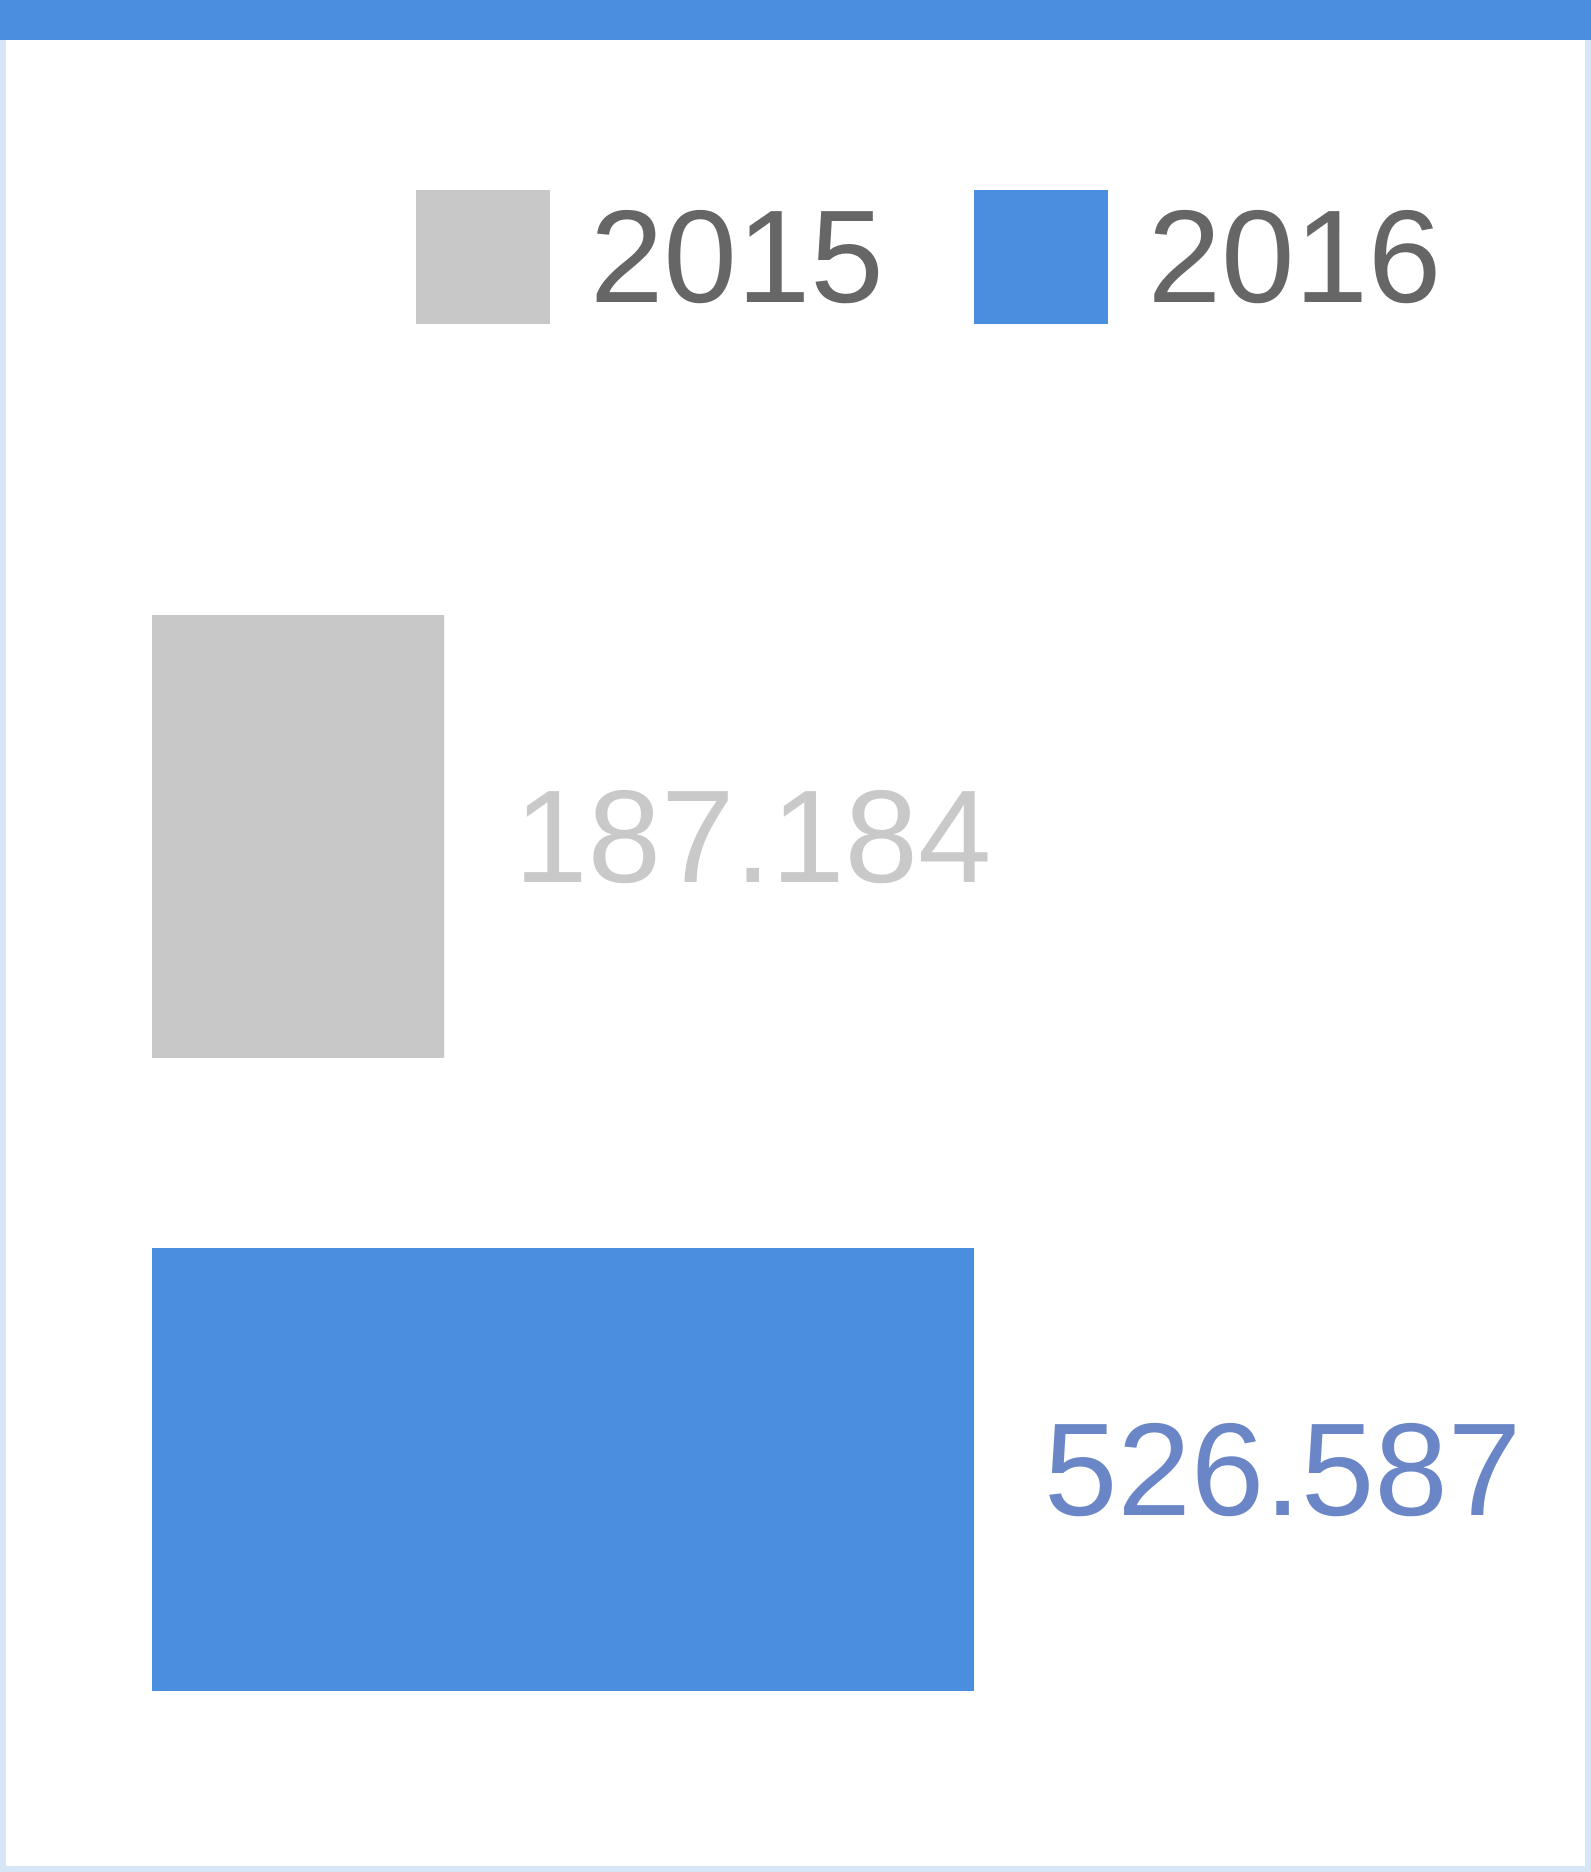  Describe the element at coordinates (737, 256) in the screenshot. I see `legend-label-2015: 2015` at that location.